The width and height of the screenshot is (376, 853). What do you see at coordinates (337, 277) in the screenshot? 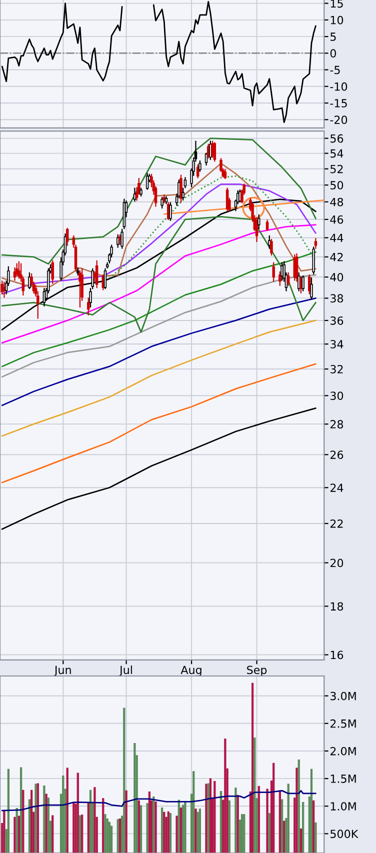
I see `y-tick-label: 40` at bounding box center [337, 277].